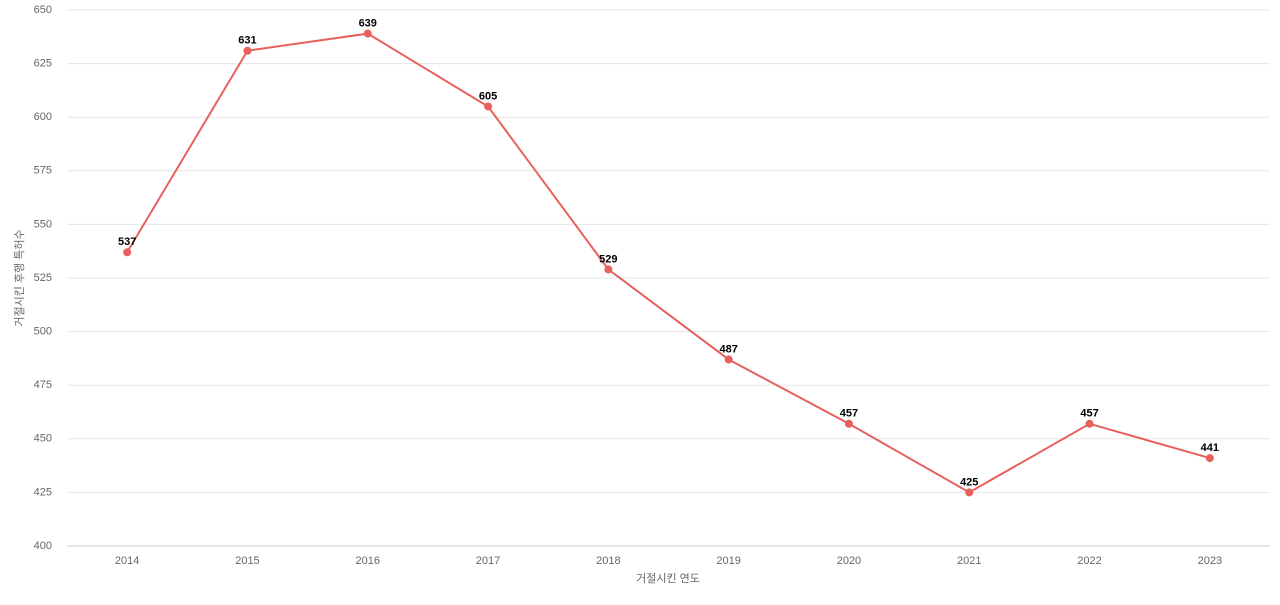  What do you see at coordinates (43, 224) in the screenshot?
I see `y-tick-label: 550` at bounding box center [43, 224].